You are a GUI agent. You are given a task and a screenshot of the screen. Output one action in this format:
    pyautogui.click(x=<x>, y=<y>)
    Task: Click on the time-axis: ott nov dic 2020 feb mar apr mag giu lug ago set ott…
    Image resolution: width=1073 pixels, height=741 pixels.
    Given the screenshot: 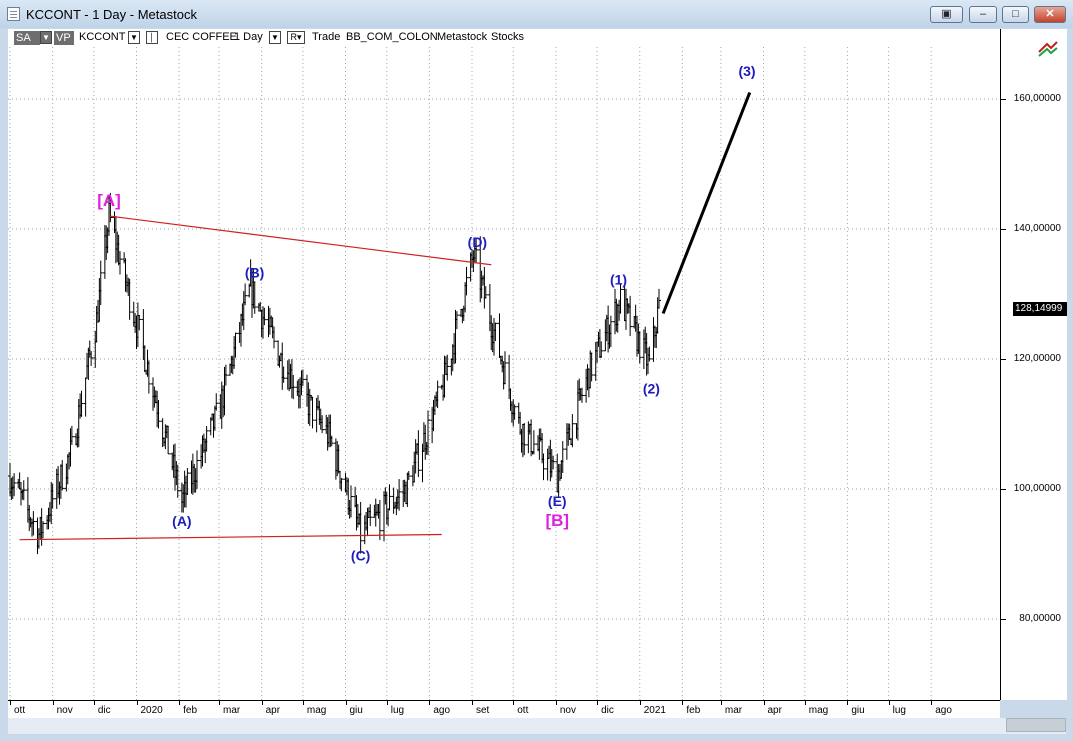 What is the action you would take?
    pyautogui.click(x=504, y=709)
    